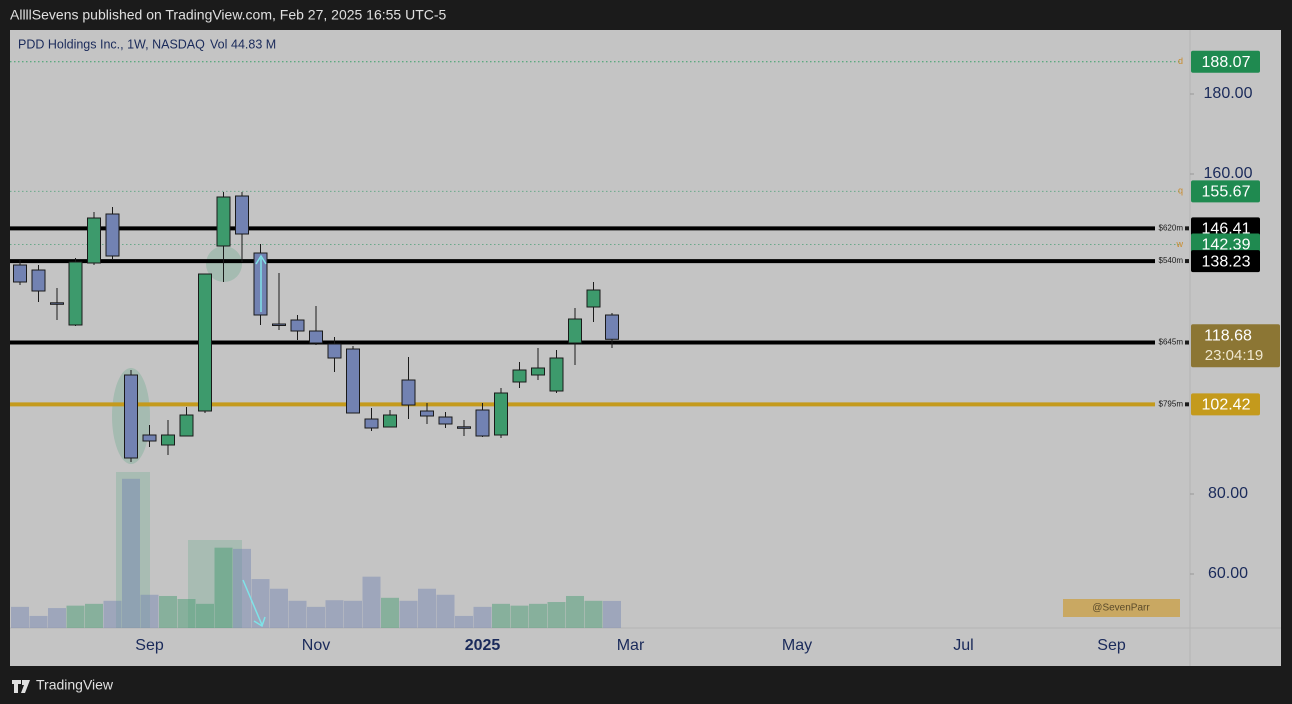  What do you see at coordinates (1228, 335) in the screenshot?
I see `last-price-label: 118.68` at bounding box center [1228, 335].